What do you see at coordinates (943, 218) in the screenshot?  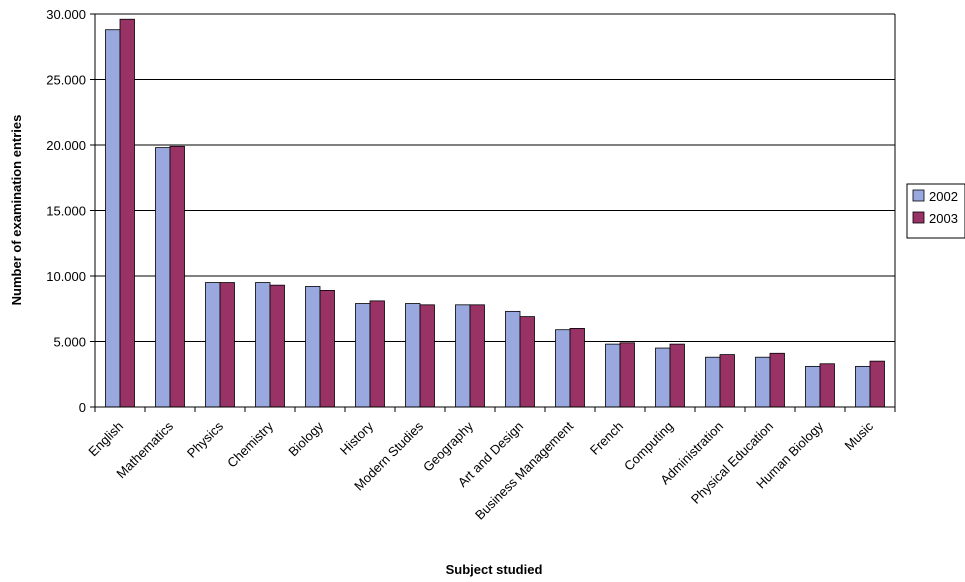 I see `legend-label-2003: 2003` at bounding box center [943, 218].